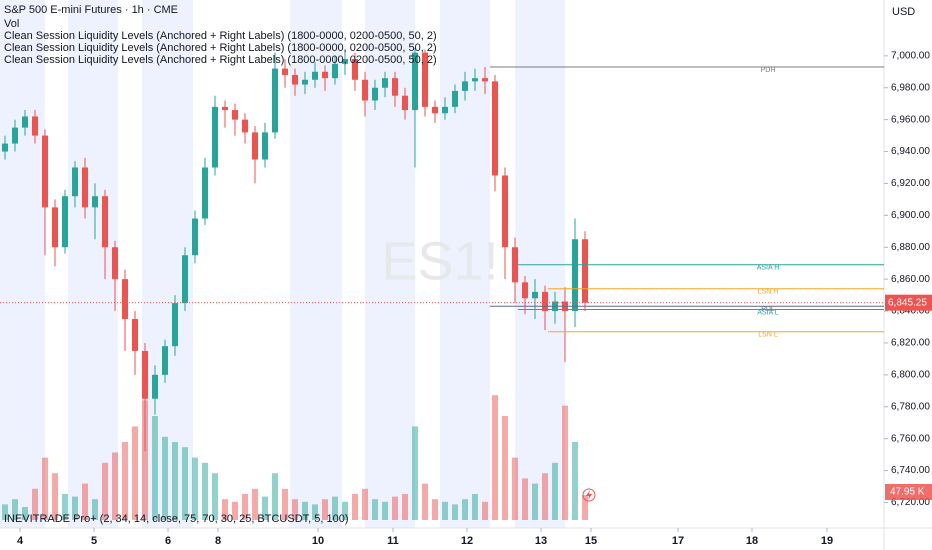  I want to click on x-tick-label: 11, so click(393, 541).